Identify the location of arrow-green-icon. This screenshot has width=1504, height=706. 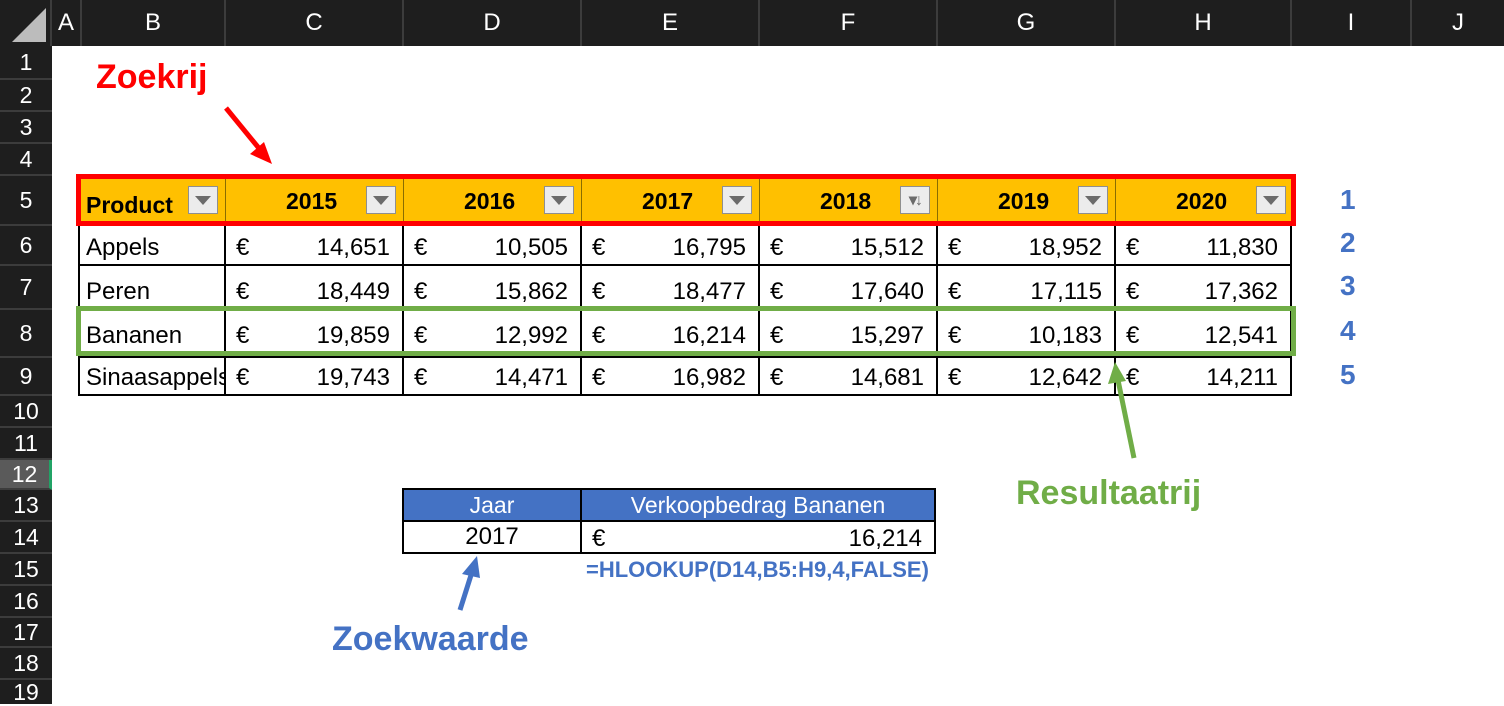
(1122, 410).